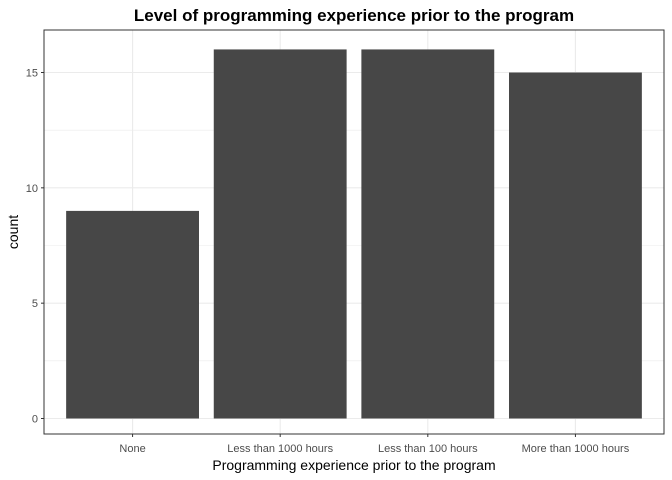  What do you see at coordinates (576, 449) in the screenshot?
I see `x-tick-label: More than 1000 hours` at bounding box center [576, 449].